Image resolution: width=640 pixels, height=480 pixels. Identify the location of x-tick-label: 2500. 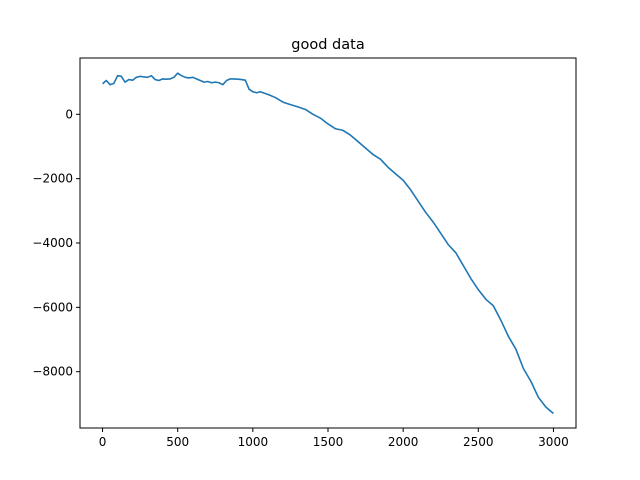
(478, 442).